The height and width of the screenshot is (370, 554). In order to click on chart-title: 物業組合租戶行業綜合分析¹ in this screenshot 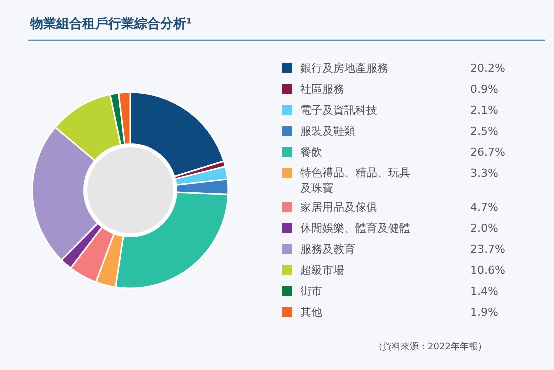, I will do `click(111, 24)`.